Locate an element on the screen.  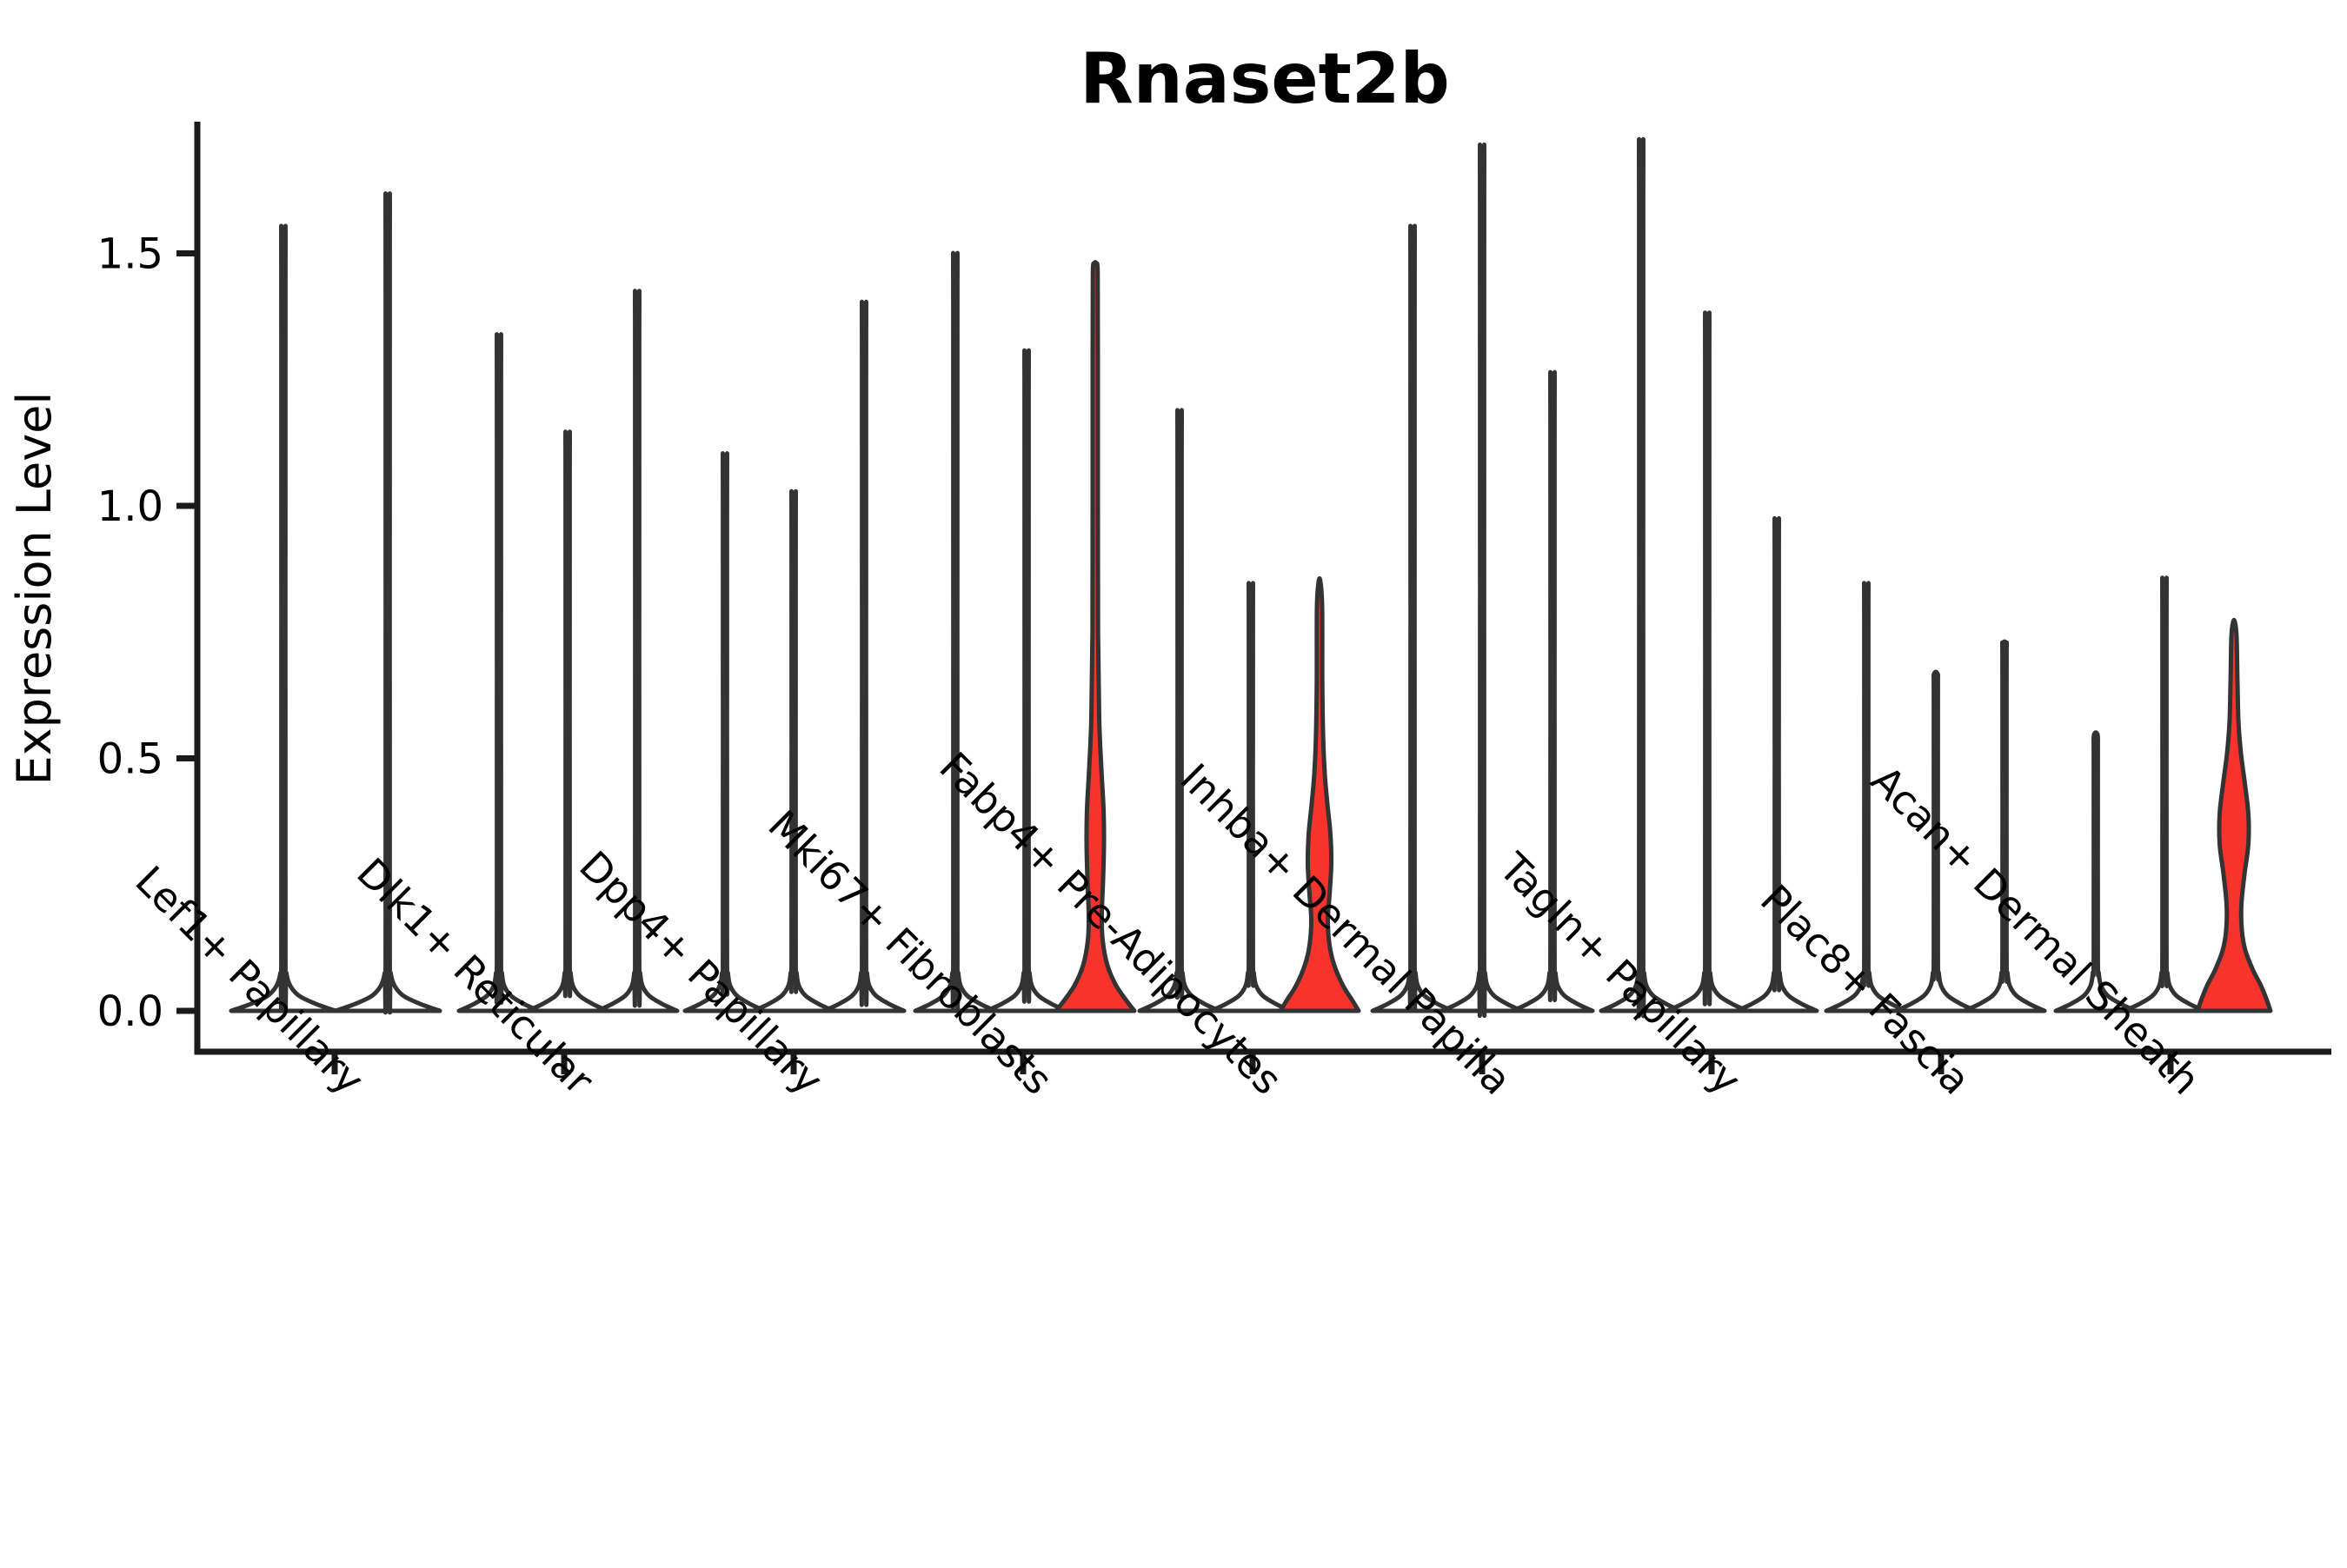
y-tick-label: 0.5 is located at coordinates (130, 758).